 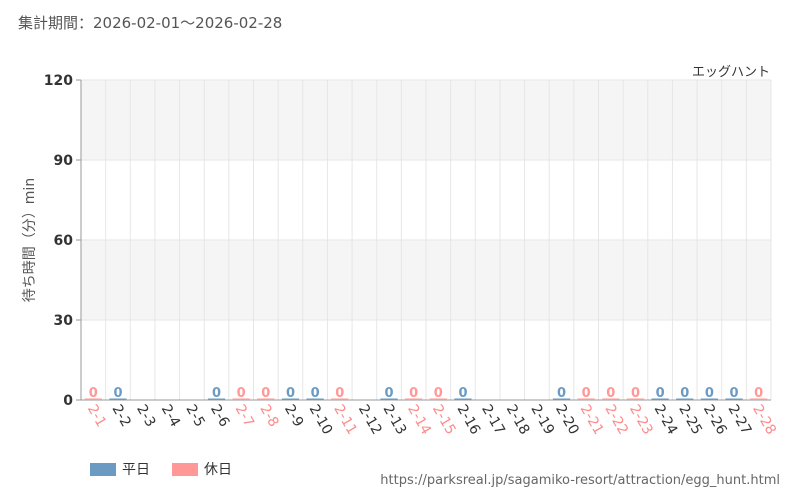 I want to click on value-label-2-9: 0, so click(x=290, y=393).